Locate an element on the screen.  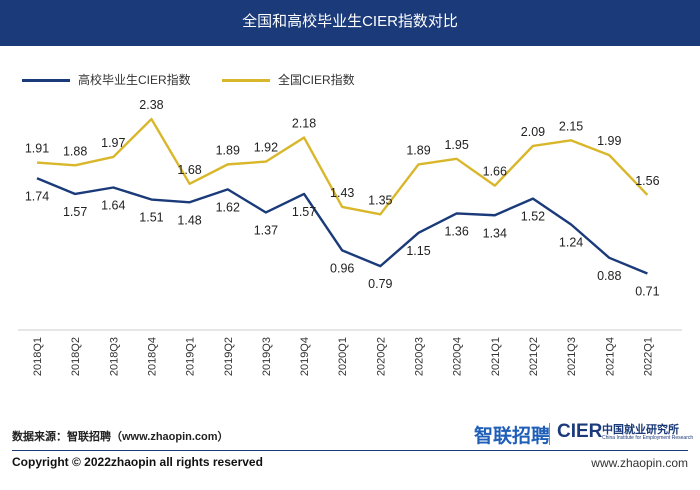
data-label-national: 1.92 is located at coordinates (266, 148).